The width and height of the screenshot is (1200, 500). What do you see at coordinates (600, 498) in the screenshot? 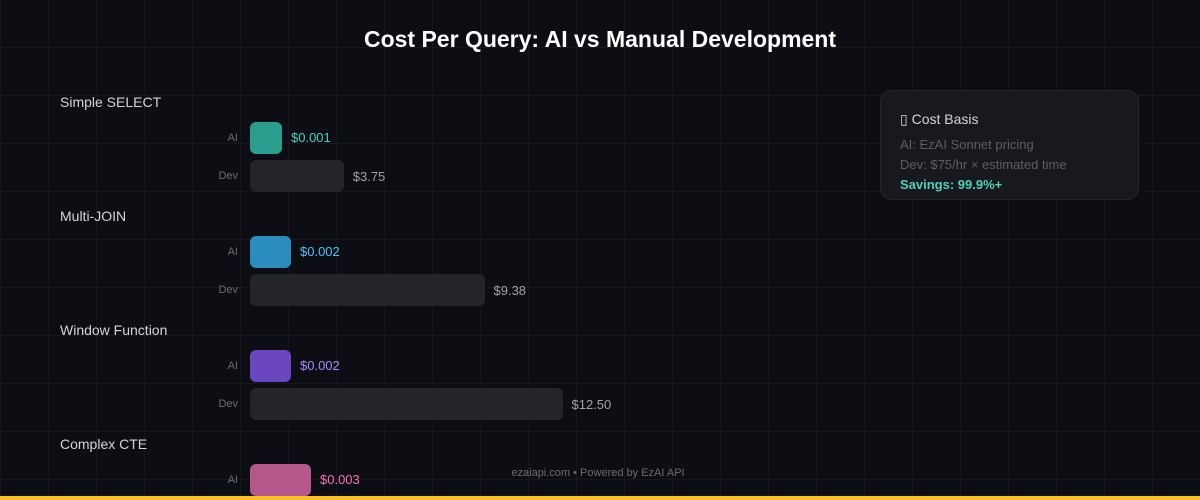
I see `accent-stripe` at bounding box center [600, 498].